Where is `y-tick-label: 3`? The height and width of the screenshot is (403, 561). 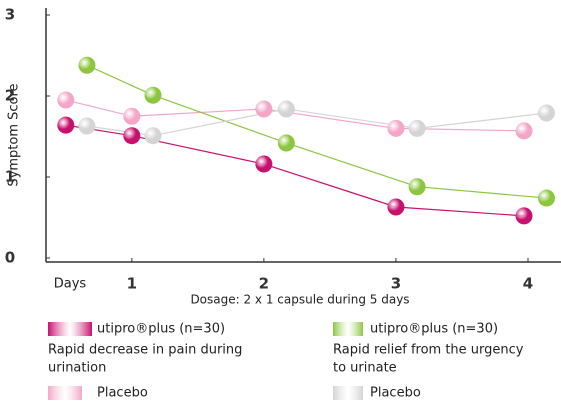 y-tick-label: 3 is located at coordinates (10, 15).